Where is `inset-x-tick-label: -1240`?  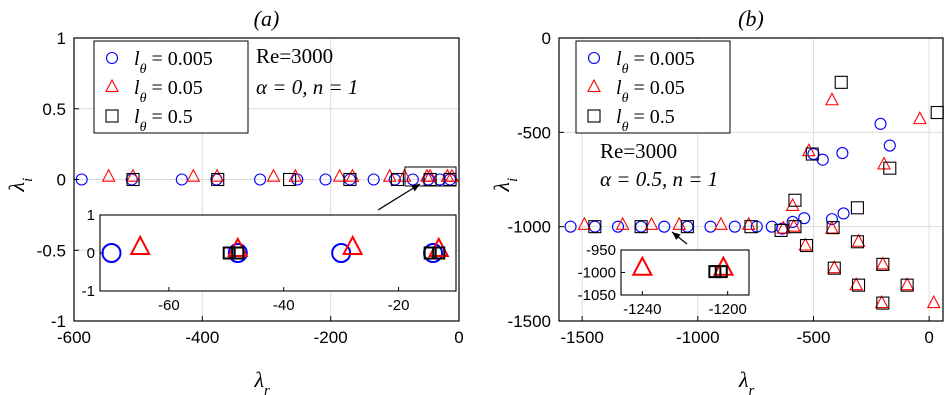
inset-x-tick-label: -1240 is located at coordinates (642, 309).